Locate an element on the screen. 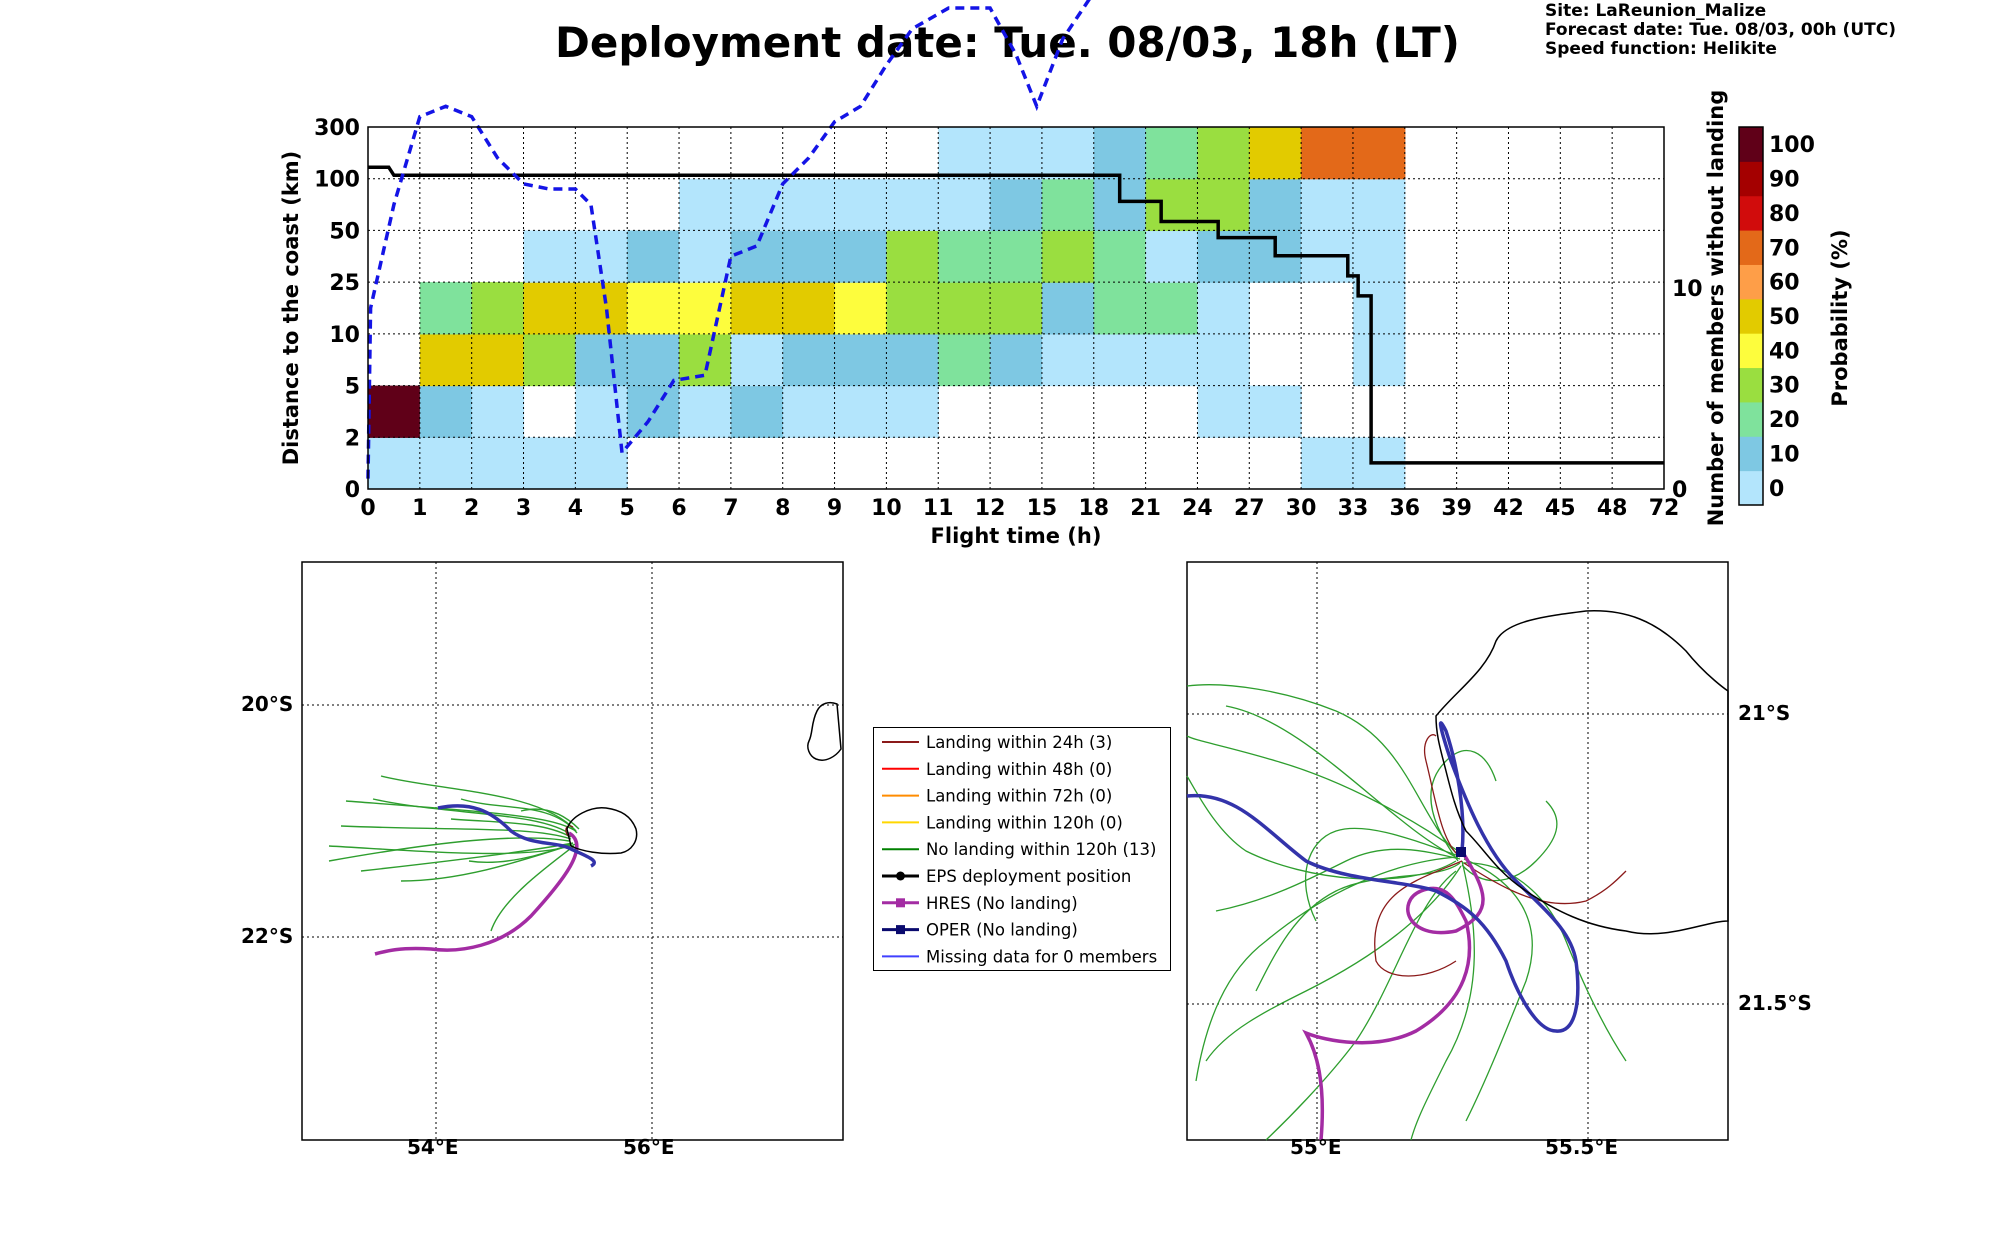 The height and width of the screenshot is (1250, 2000). y2-tick-label: 10 is located at coordinates (1687, 289).